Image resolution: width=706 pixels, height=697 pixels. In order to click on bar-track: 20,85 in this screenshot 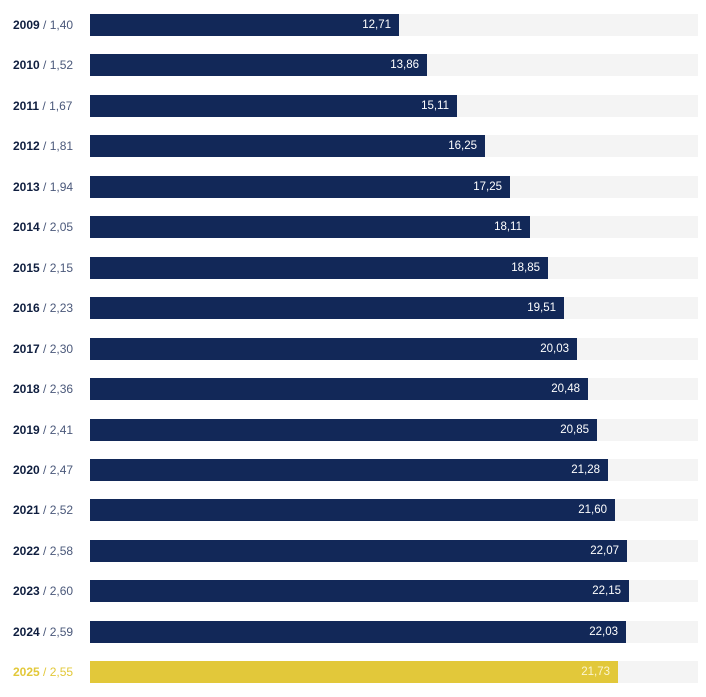, I will do `click(394, 430)`.